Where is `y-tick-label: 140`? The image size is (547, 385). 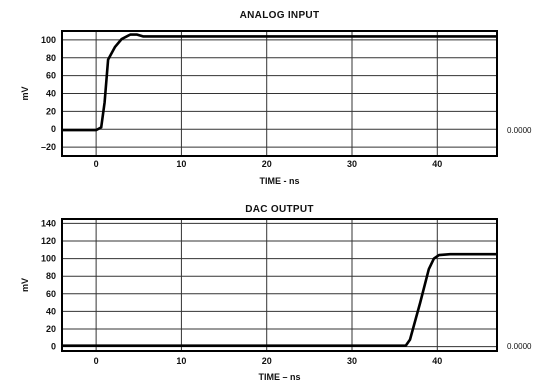
y-tick-label: 140 is located at coordinates (48, 223).